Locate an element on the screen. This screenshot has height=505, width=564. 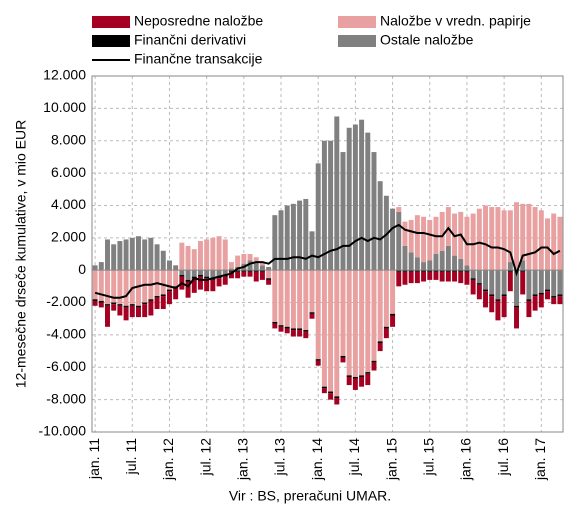
source: Vir : BS, preračuni UMAR. is located at coordinates (310, 496).